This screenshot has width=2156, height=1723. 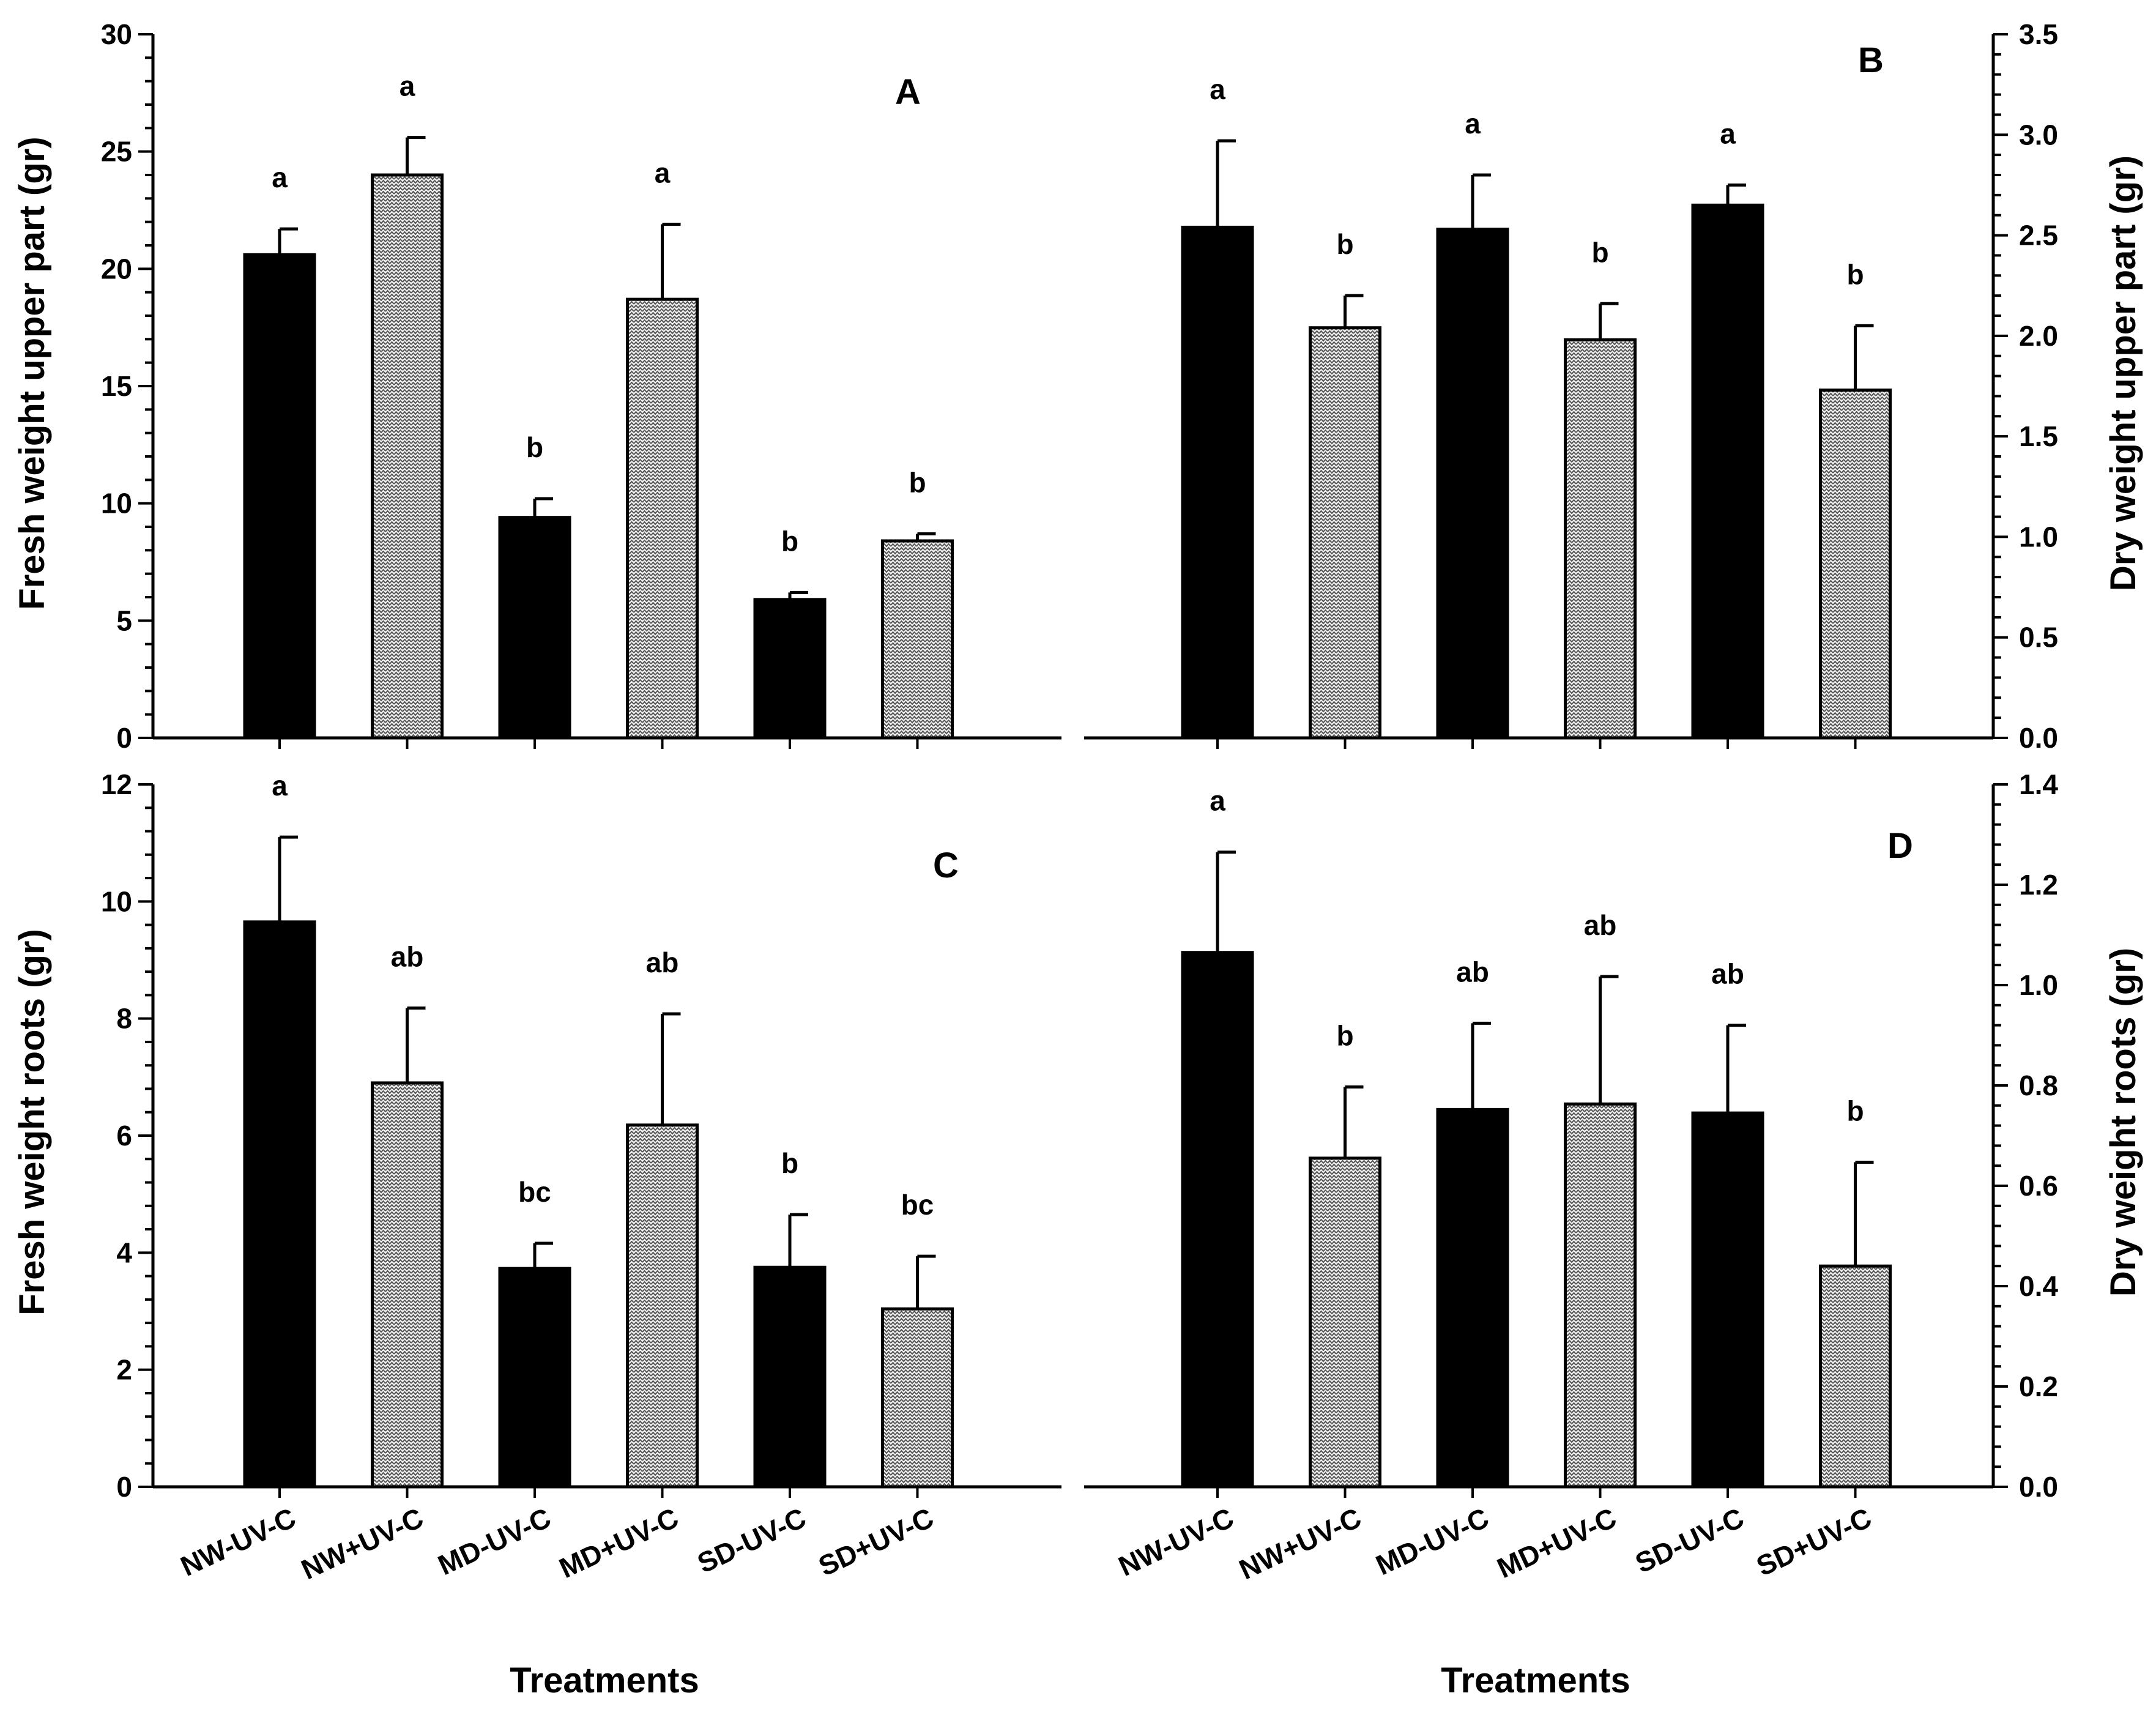 What do you see at coordinates (1175, 1542) in the screenshot?
I see `panel-d-category-label: NW-UV-C` at bounding box center [1175, 1542].